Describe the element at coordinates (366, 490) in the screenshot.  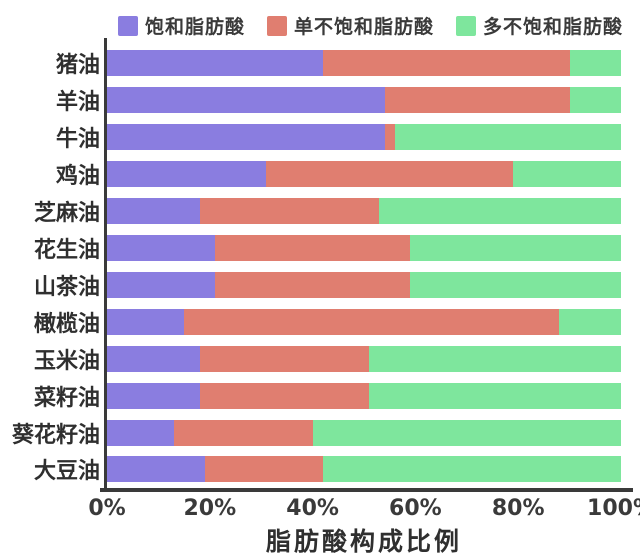
I see `x-axis-line` at that location.